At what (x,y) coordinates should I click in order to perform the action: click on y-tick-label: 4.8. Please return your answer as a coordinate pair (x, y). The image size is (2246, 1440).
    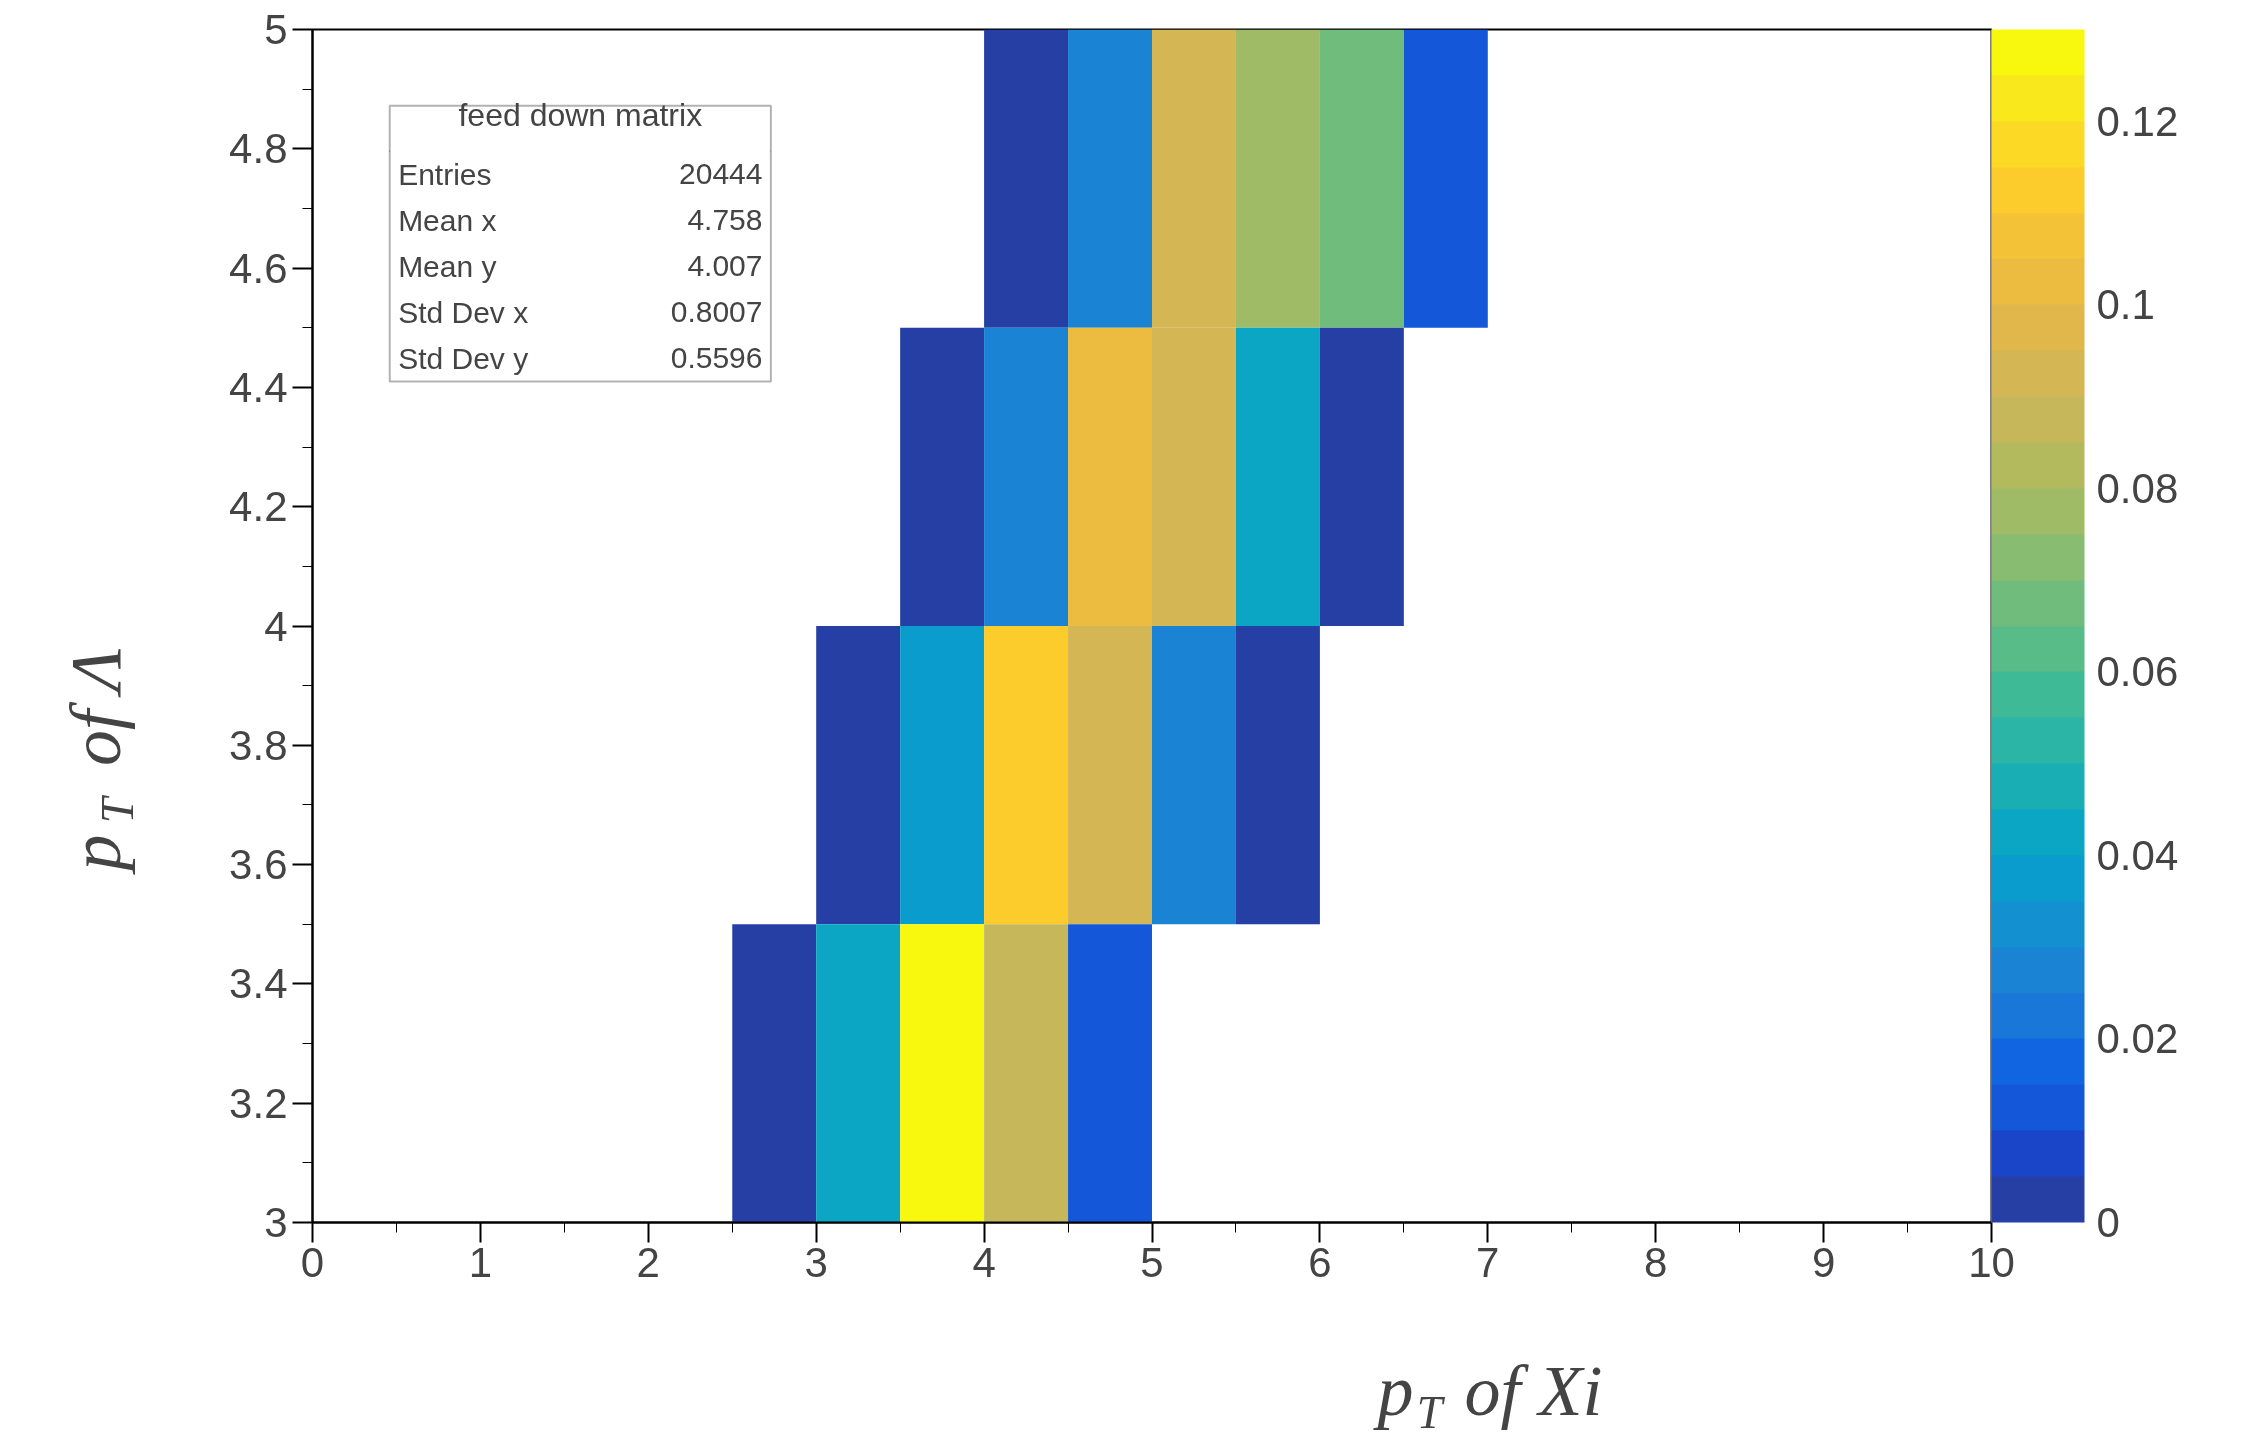
    Looking at the image, I should click on (258, 149).